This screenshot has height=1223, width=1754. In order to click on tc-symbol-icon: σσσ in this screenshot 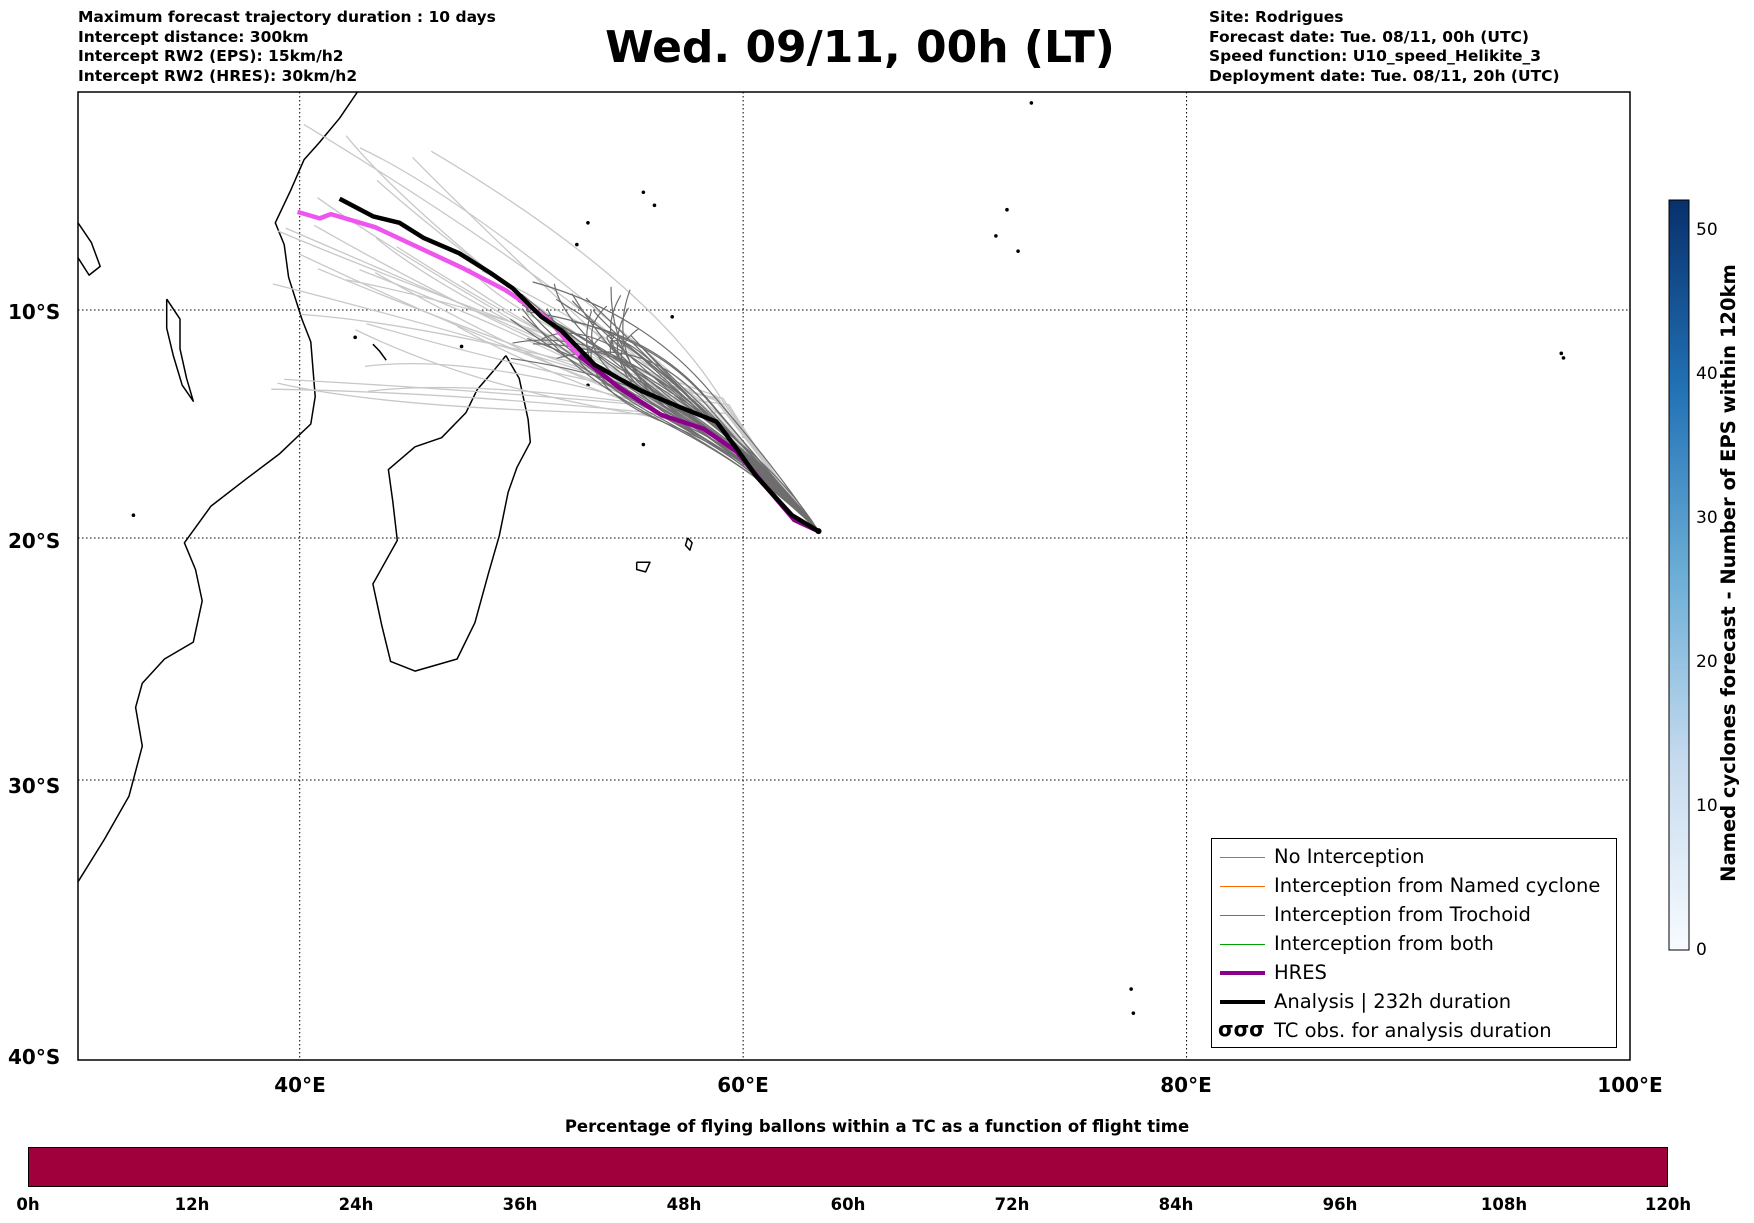, I will do `click(1241, 1029)`.